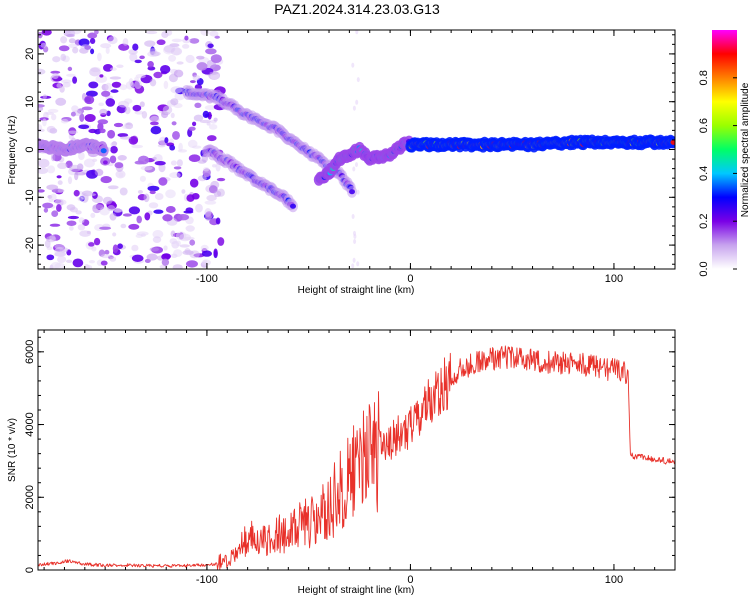 Image resolution: width=750 pixels, height=600 pixels. What do you see at coordinates (30, 497) in the screenshot?
I see `y-tick-label: 2000` at bounding box center [30, 497].